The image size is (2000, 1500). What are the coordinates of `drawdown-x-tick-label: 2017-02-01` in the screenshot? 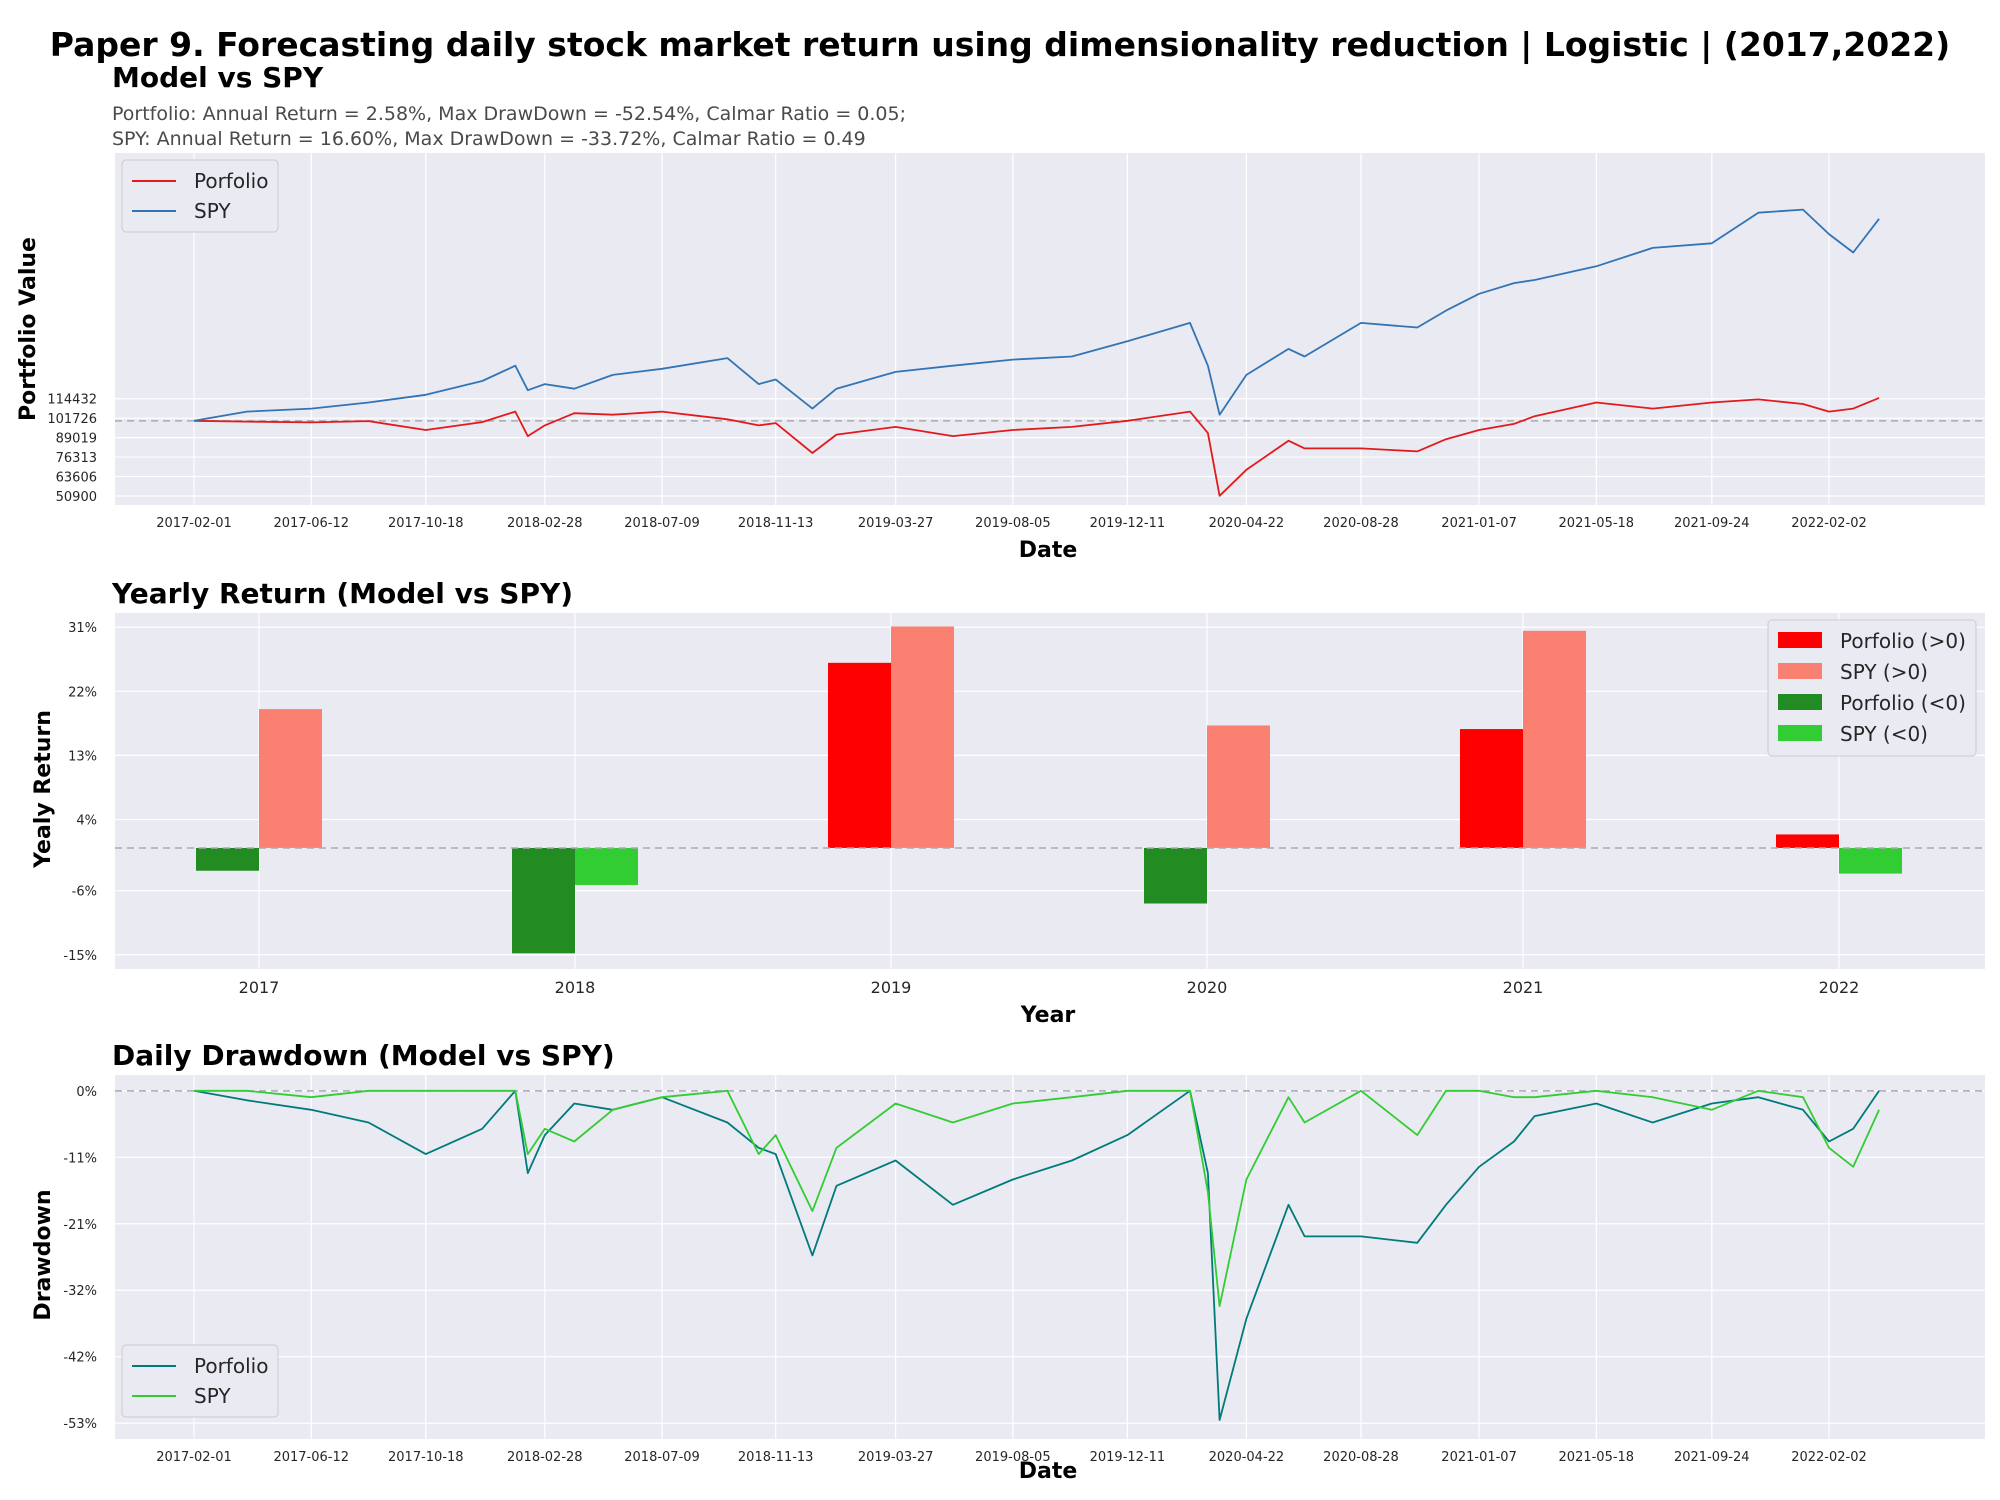 It's located at (194, 1457).